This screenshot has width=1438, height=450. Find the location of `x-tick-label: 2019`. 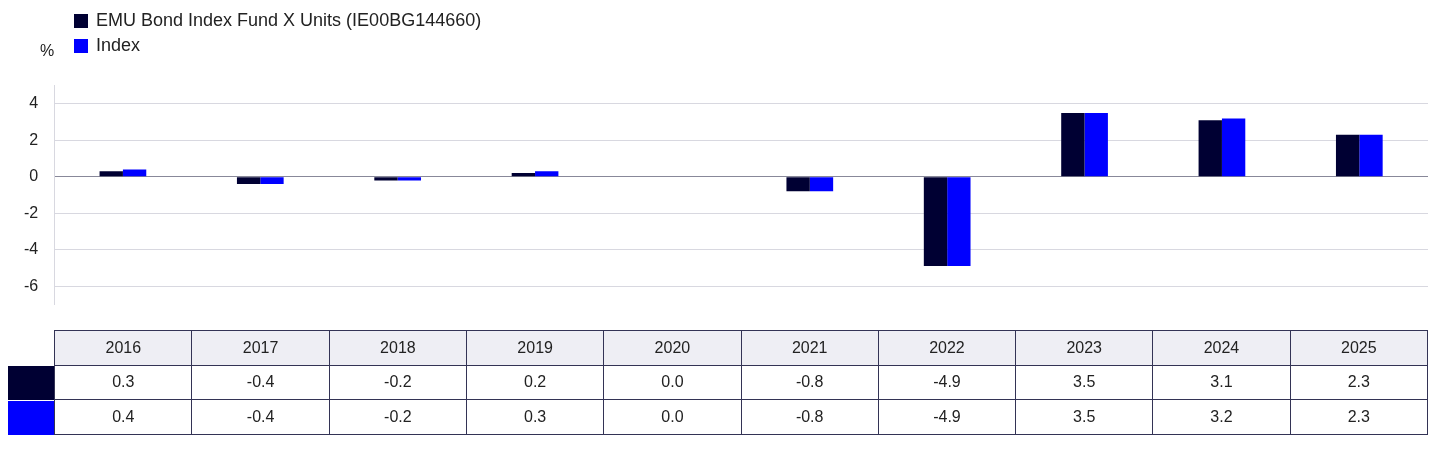

x-tick-label: 2019 is located at coordinates (535, 348).